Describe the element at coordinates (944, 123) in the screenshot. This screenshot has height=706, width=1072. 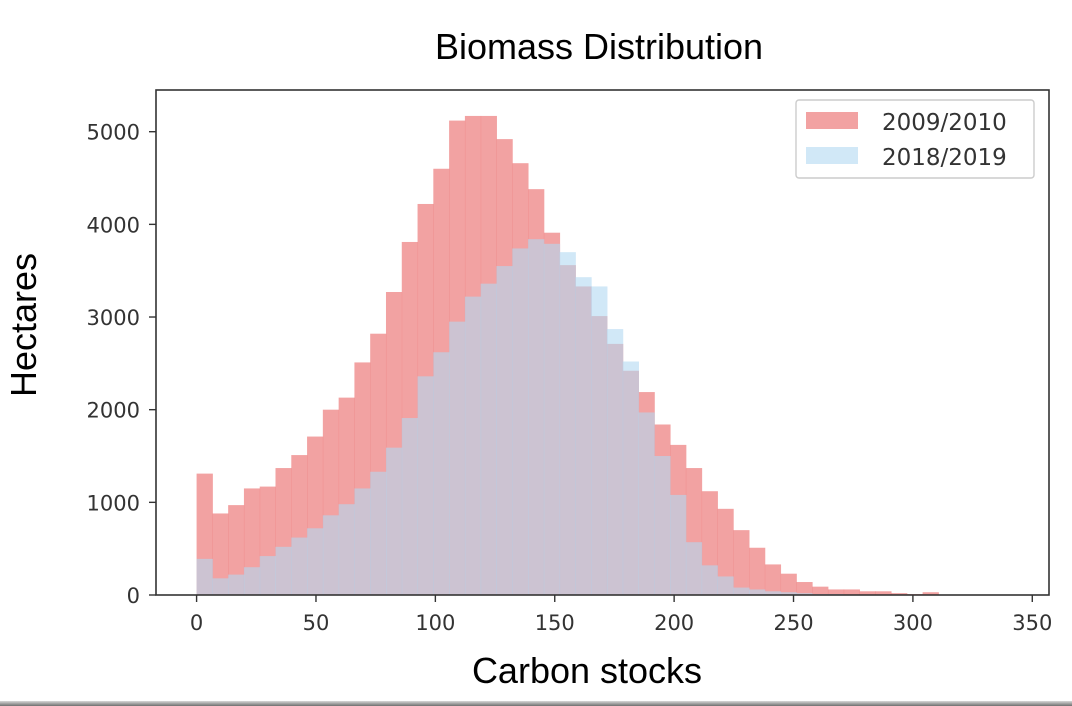
I see `legend-label-2009-2010: 2009/2010` at that location.